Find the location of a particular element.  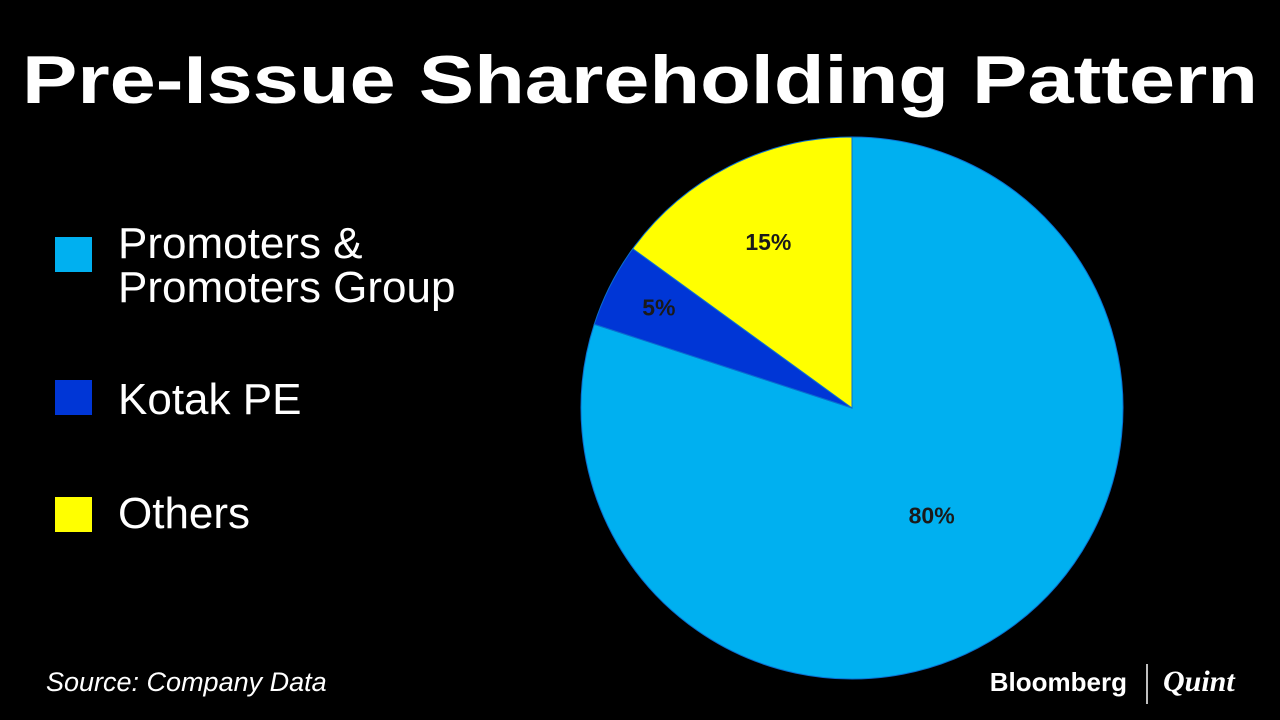

legend-label: Promoters & Promoters Group is located at coordinates (287, 267).